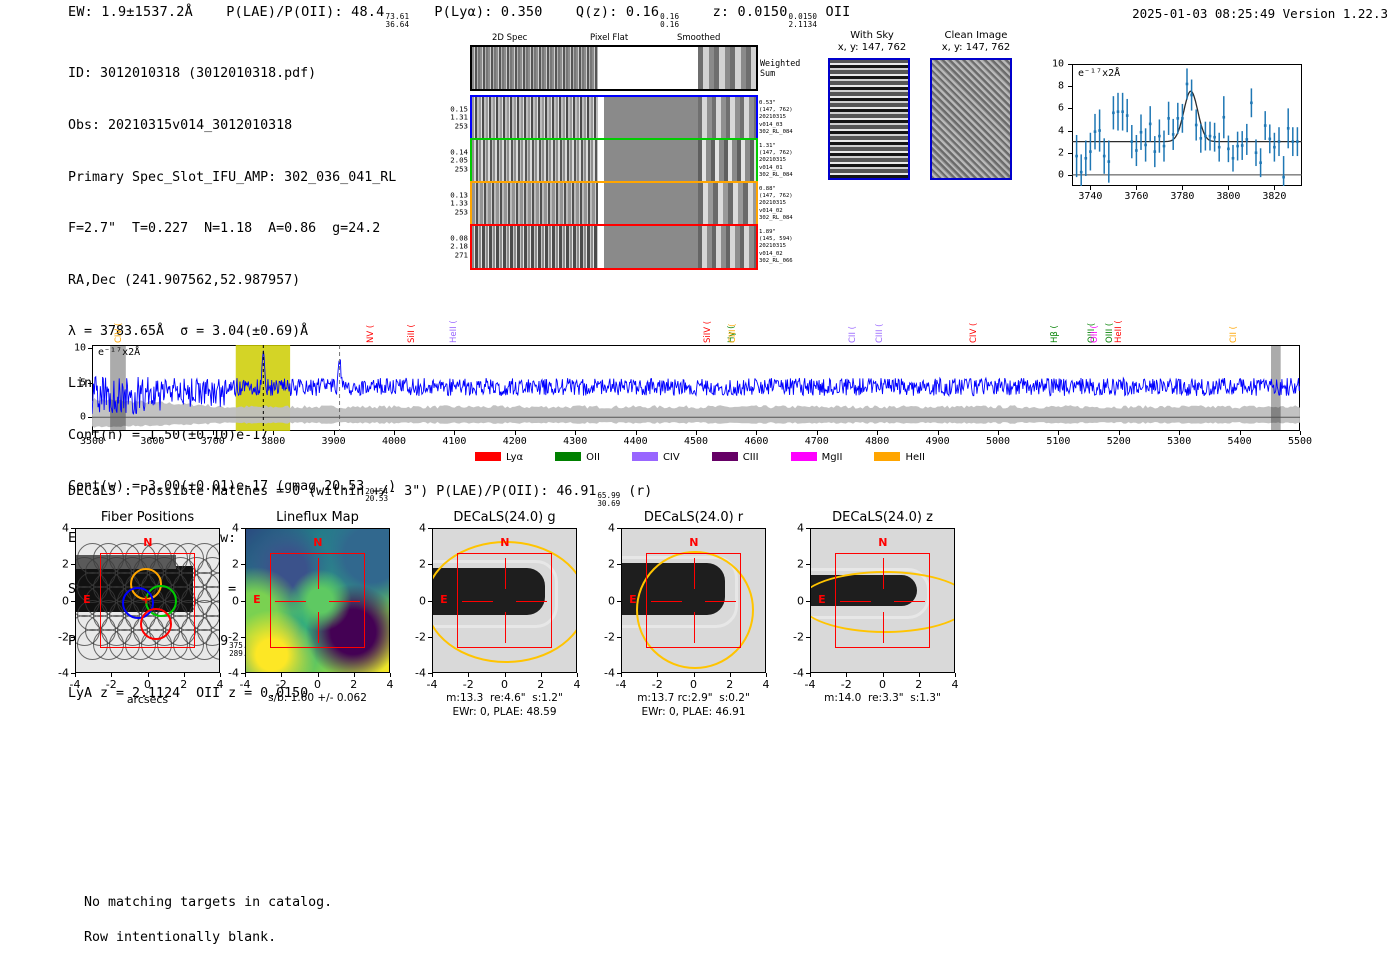  I want to click on cutout-with-sky-title: With Sky, so click(872, 35).